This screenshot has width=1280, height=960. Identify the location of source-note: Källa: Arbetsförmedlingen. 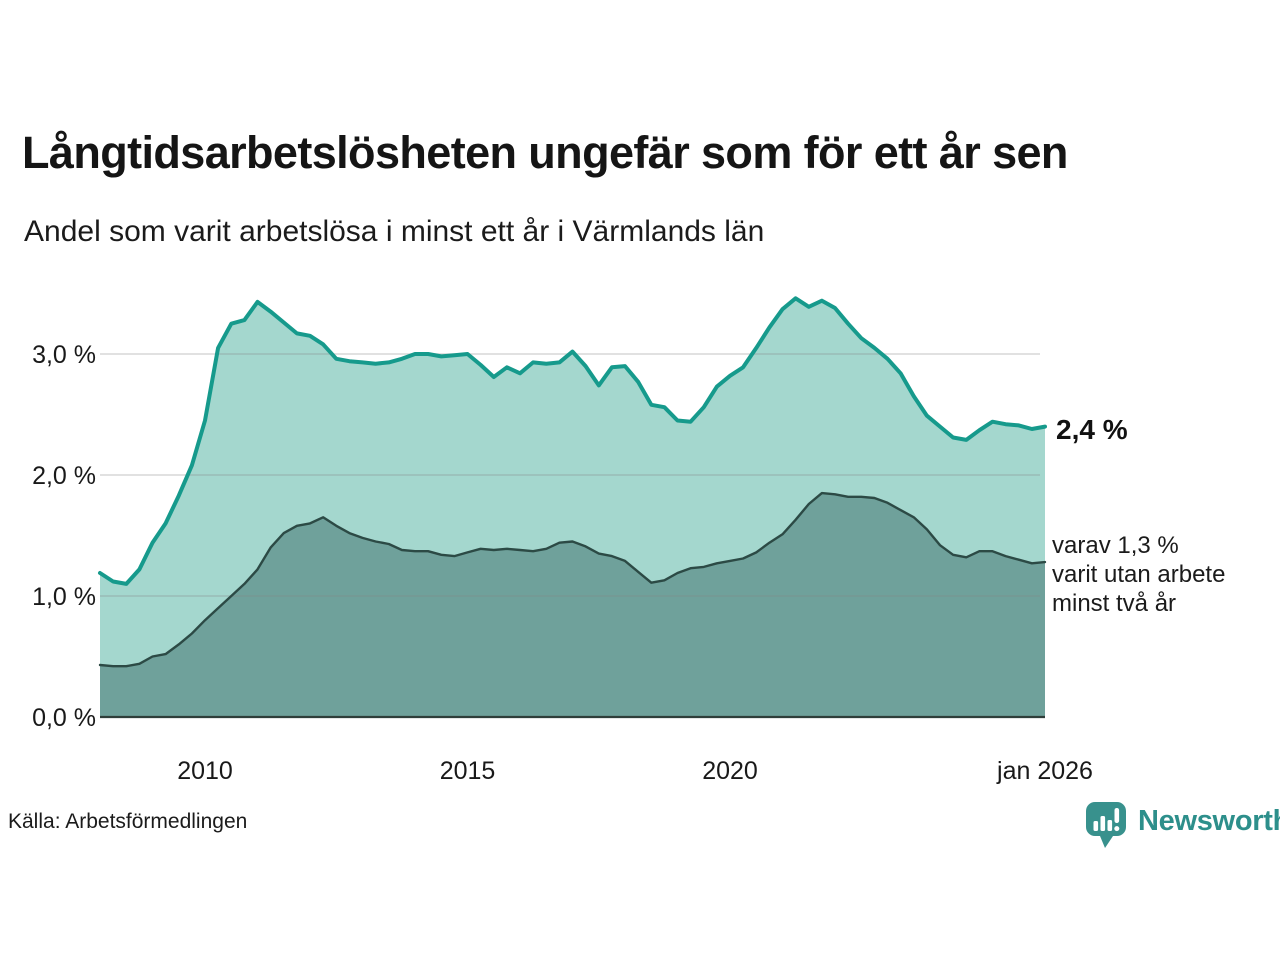
(128, 821).